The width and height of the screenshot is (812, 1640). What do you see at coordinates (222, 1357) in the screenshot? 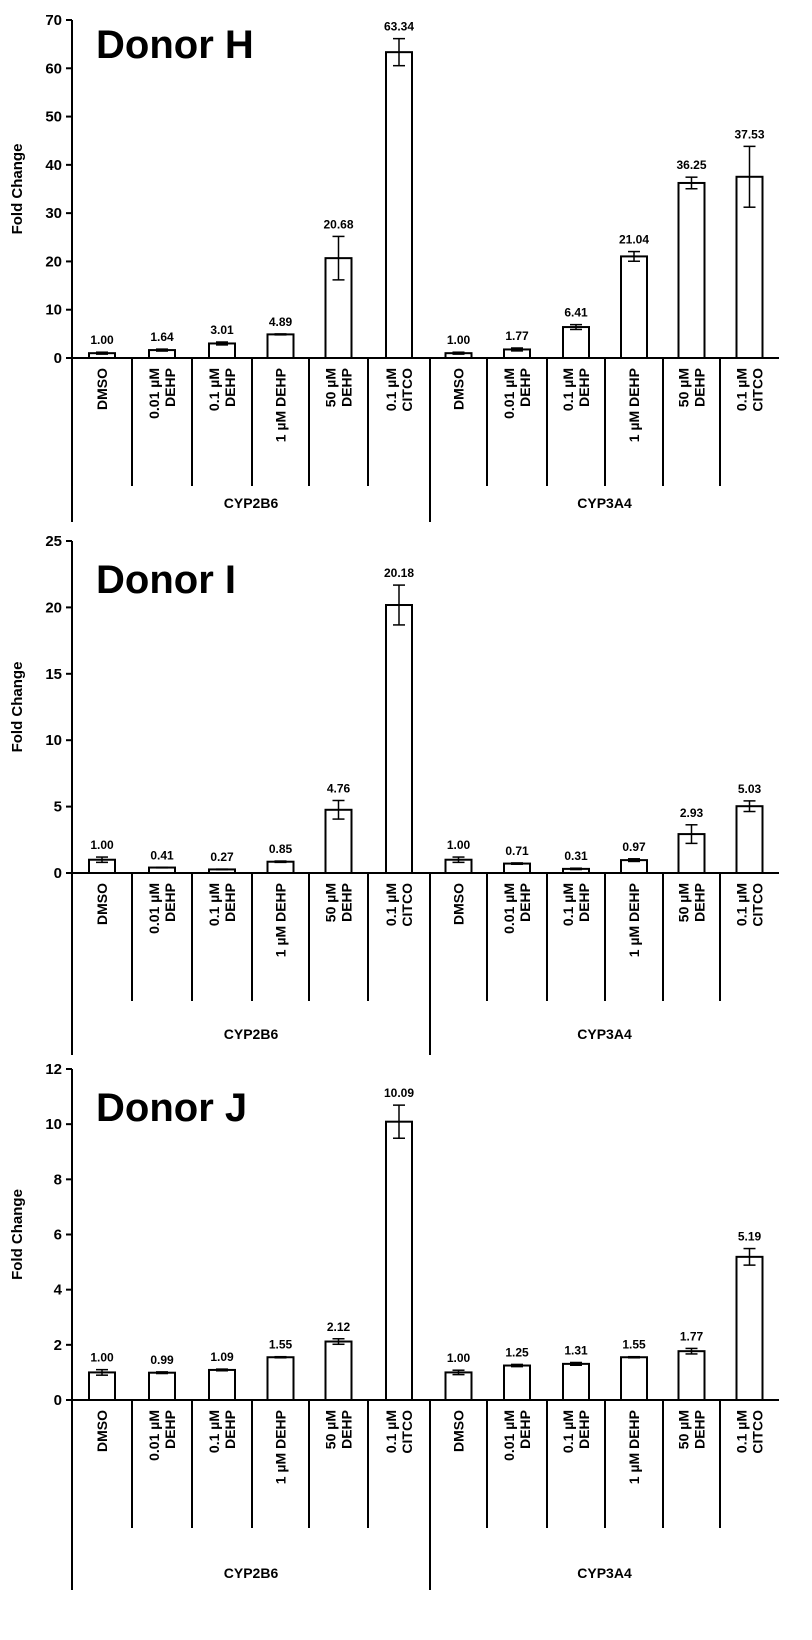
I see `data-label: 1.09` at bounding box center [222, 1357].